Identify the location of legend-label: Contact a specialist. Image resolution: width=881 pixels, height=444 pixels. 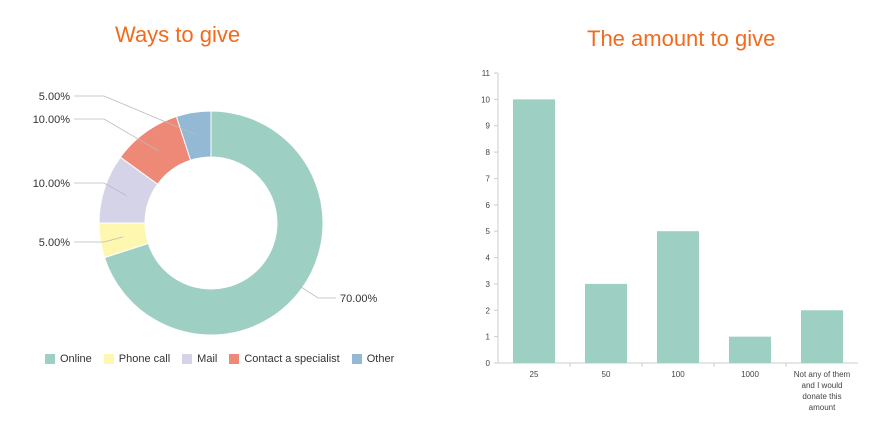
(292, 359).